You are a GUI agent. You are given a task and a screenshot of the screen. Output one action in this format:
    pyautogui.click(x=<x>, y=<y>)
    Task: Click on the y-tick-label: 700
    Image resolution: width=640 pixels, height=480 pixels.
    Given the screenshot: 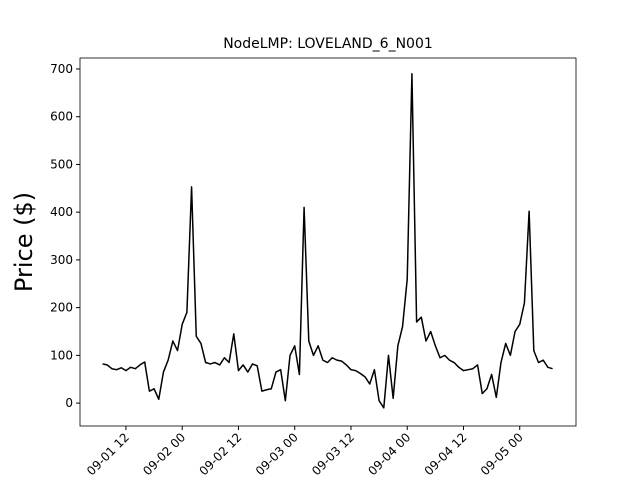 What is the action you would take?
    pyautogui.click(x=61, y=69)
    